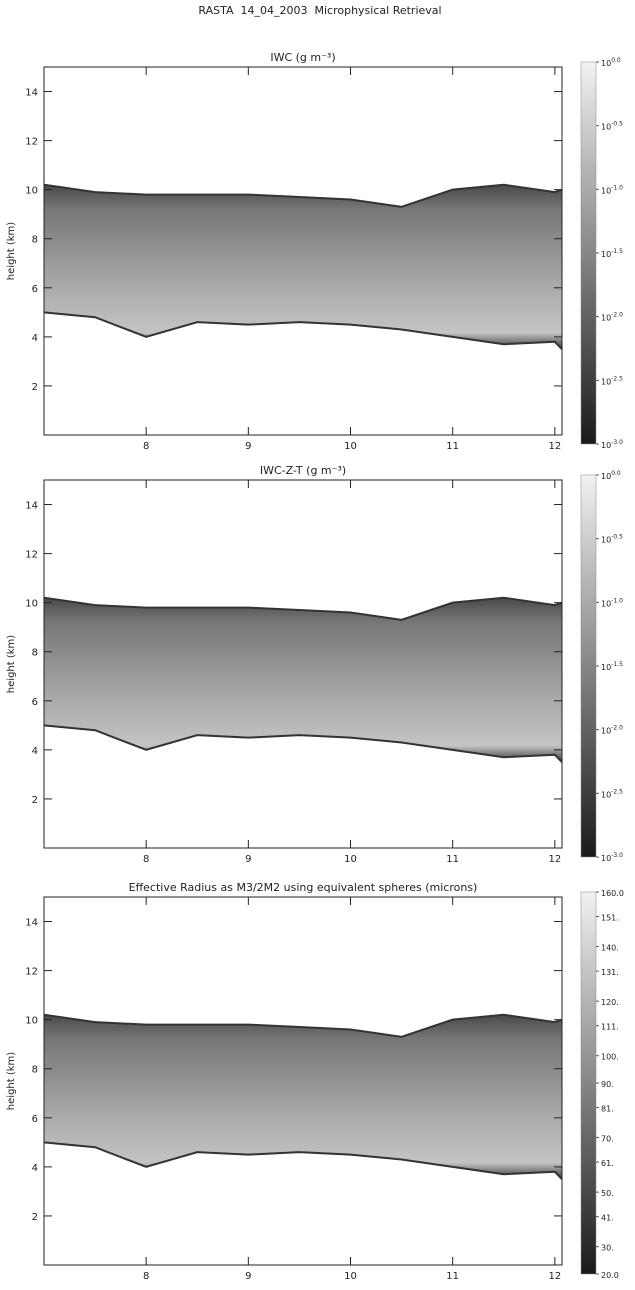 This screenshot has width=635, height=1290. Describe the element at coordinates (303, 470) in the screenshot. I see `panel-title: IWC-Z-T (g m⁻³)` at that location.